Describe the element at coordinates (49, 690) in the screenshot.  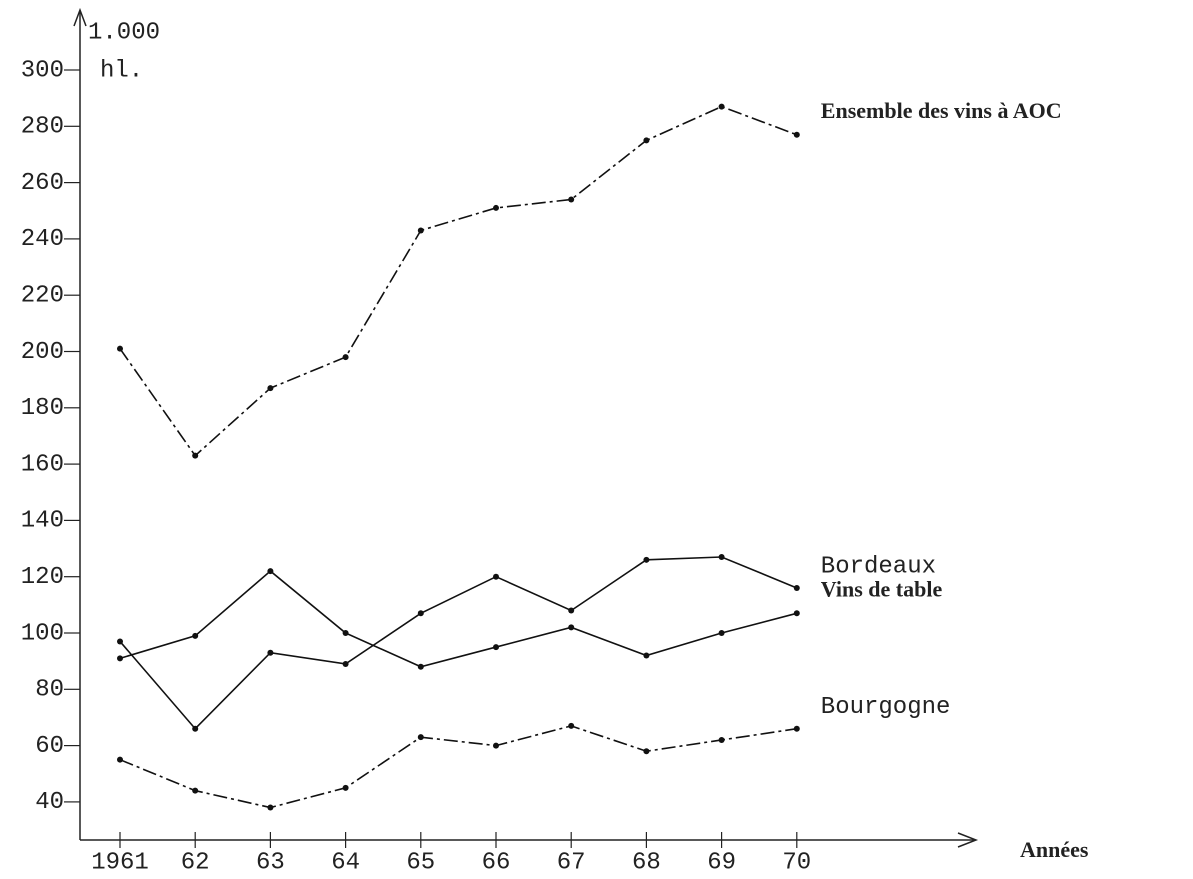
I see `y-tick-label: 80` at that location.